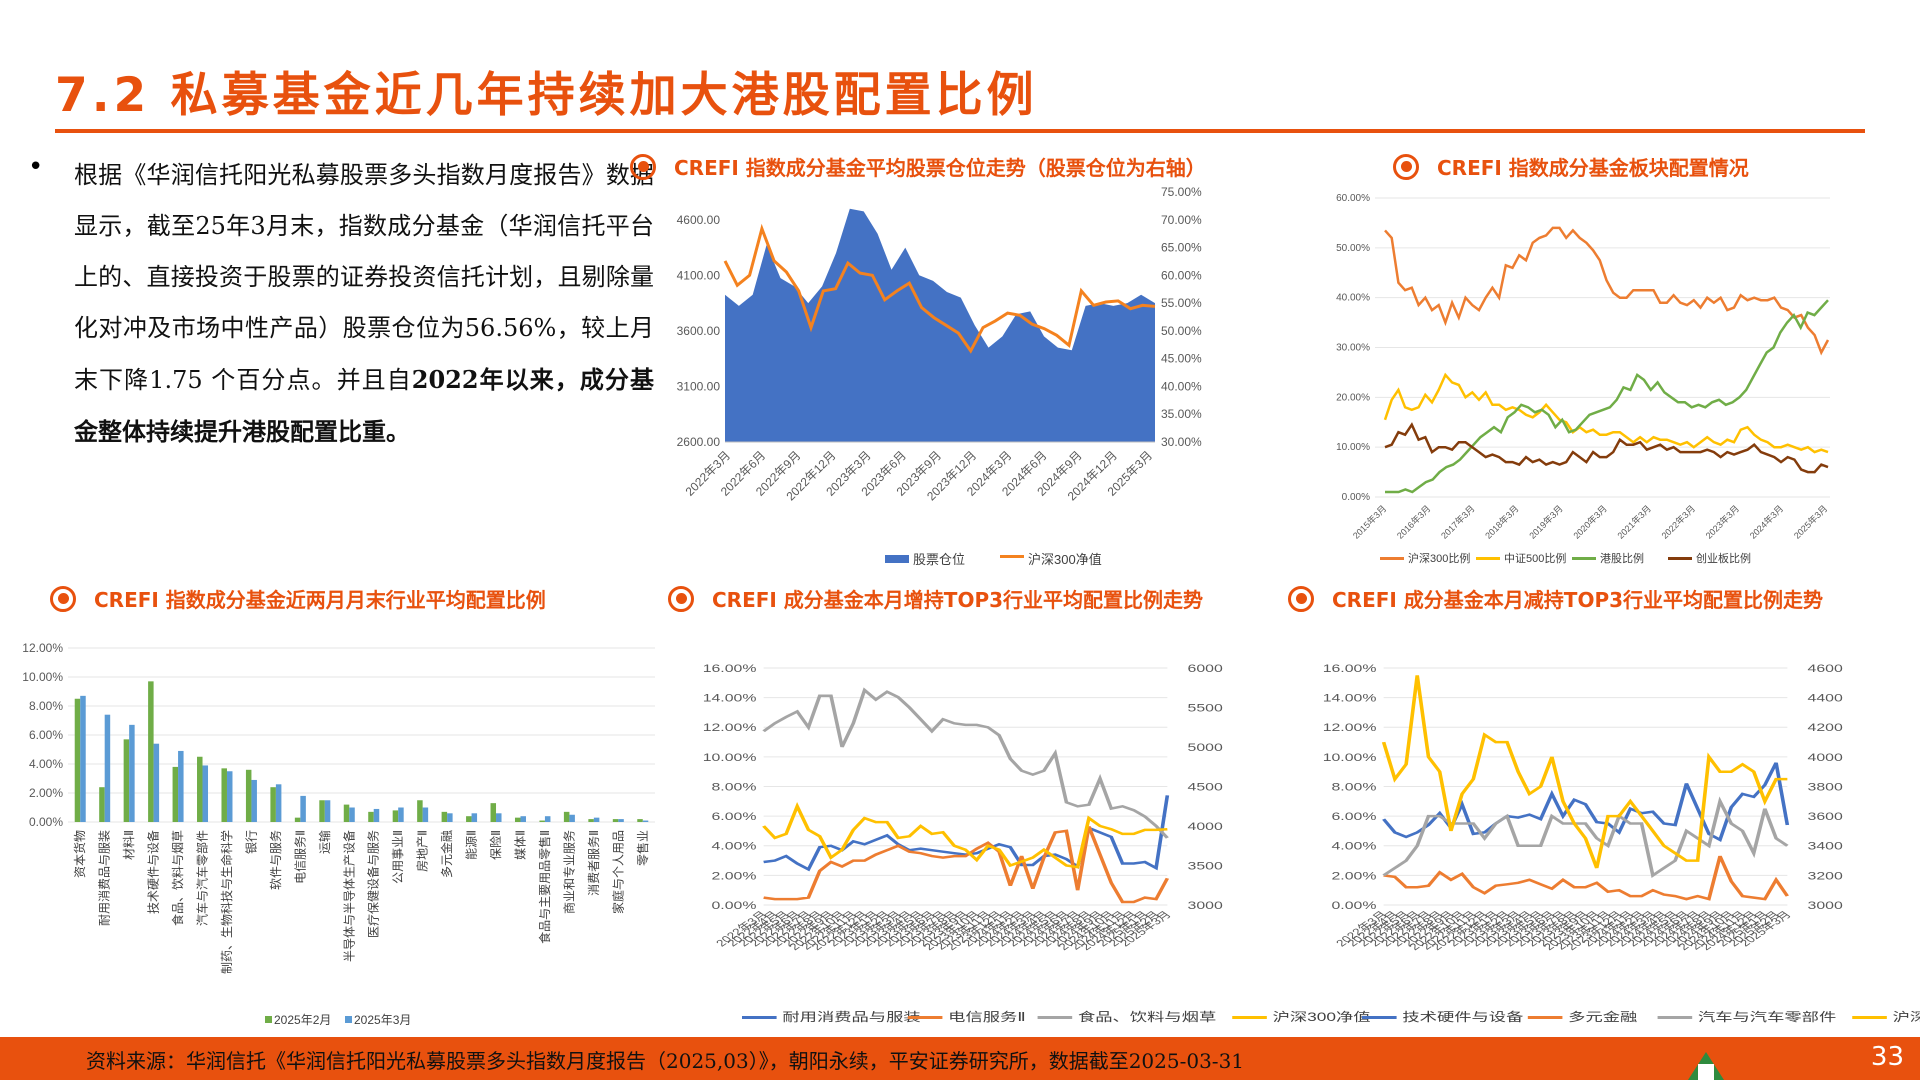 Image resolution: width=1920 pixels, height=1080 pixels. What do you see at coordinates (1593, 168) in the screenshot?
I see `chart2-title: CREFI 指数成分基金板块配置情况` at bounding box center [1593, 168].